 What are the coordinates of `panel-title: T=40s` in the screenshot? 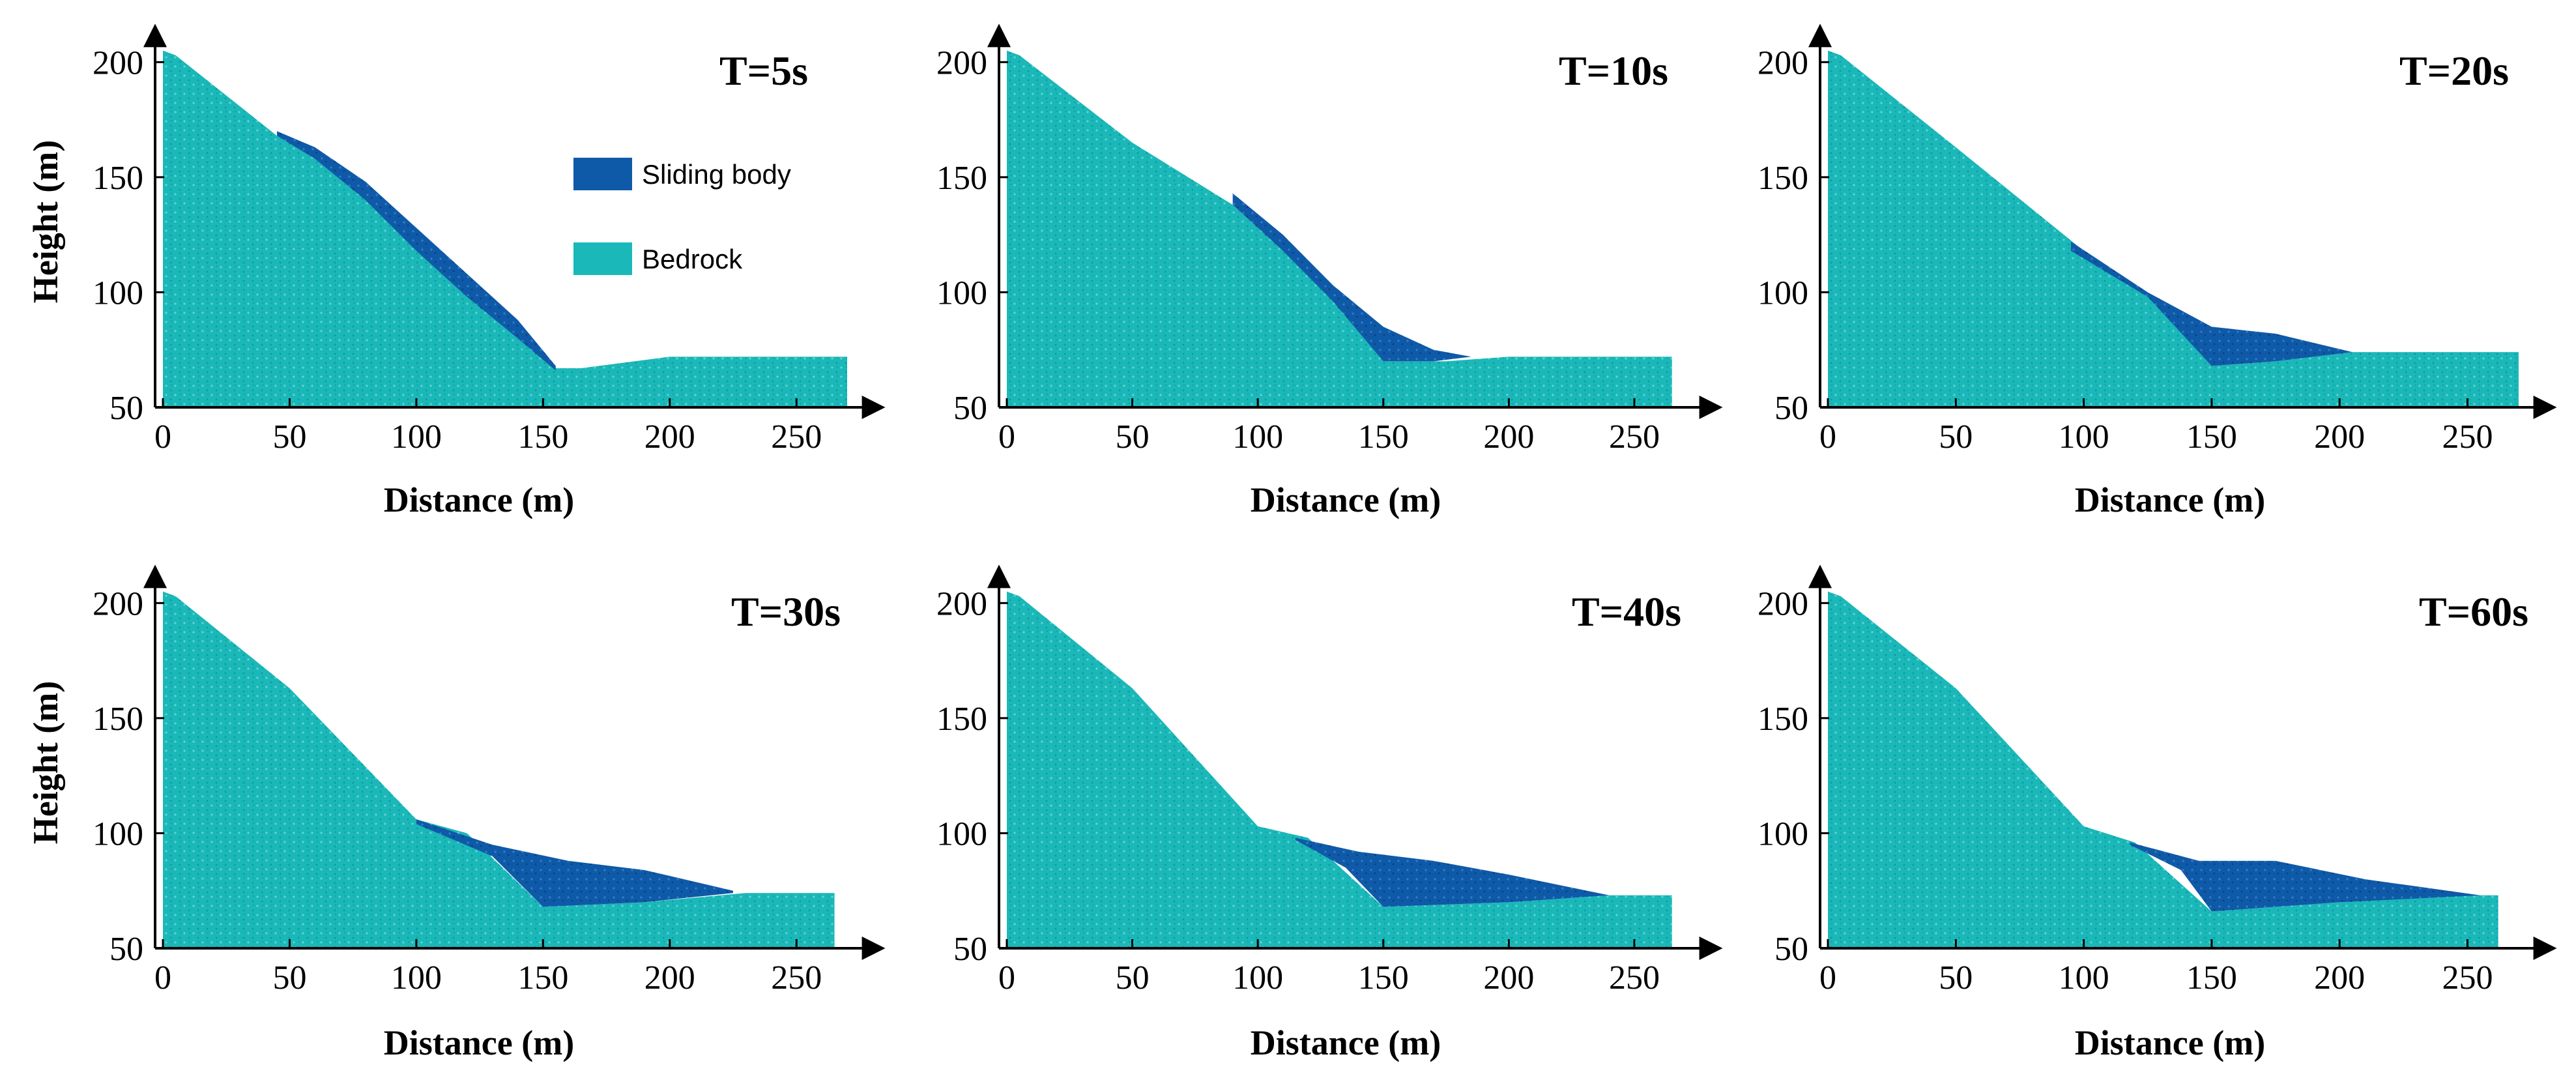 It's located at (1626, 612).